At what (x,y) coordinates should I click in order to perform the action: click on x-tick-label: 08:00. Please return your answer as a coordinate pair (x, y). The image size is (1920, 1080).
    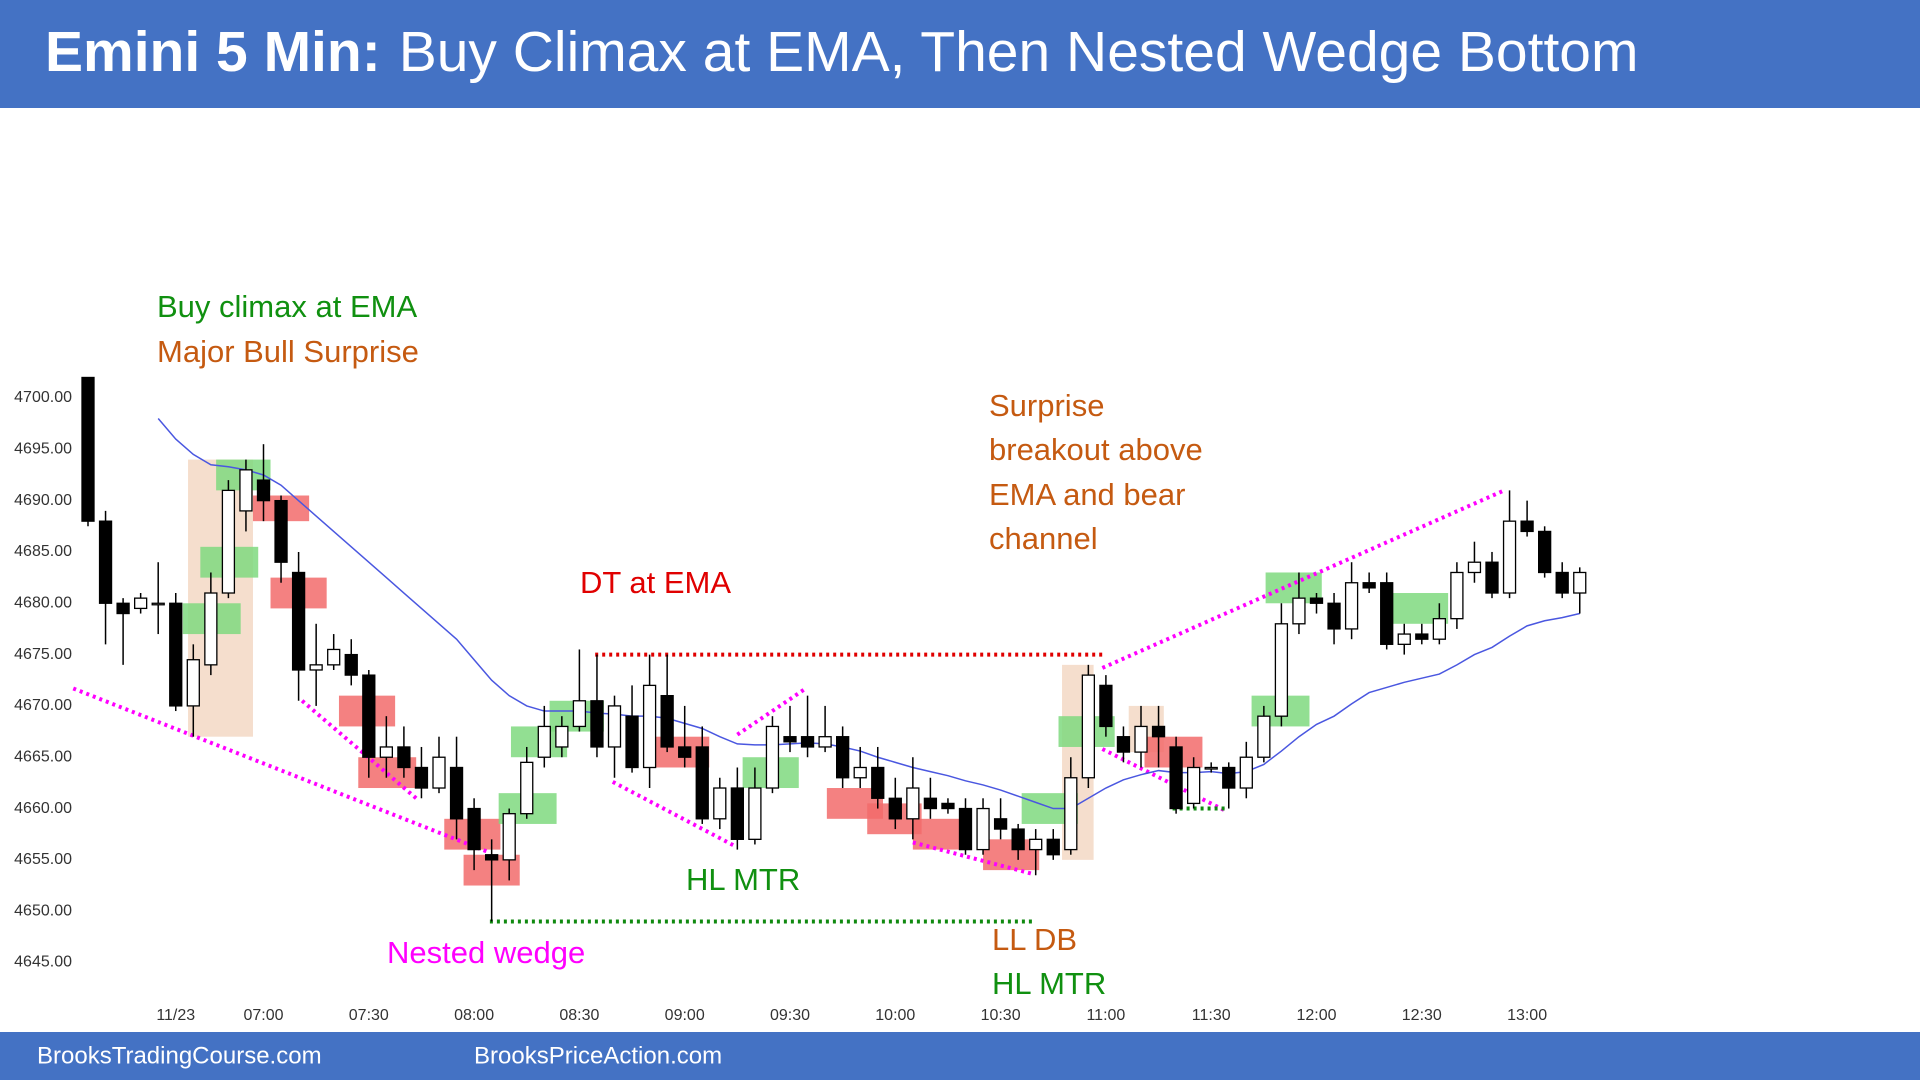
    Looking at the image, I should click on (474, 1015).